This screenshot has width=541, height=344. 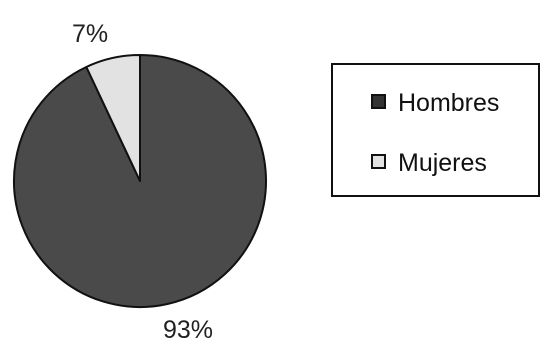 What do you see at coordinates (188, 330) in the screenshot?
I see `data-label-hombres: 93%` at bounding box center [188, 330].